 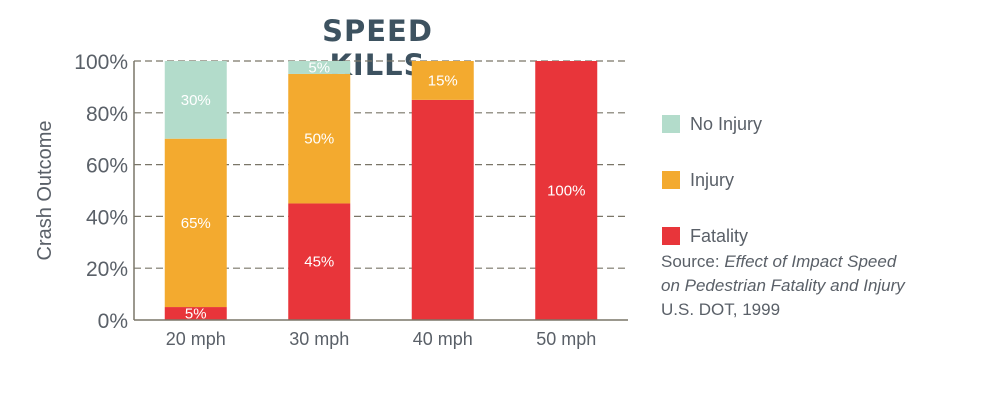 I want to click on source-line-1: Source: Effect of Impact Speed, so click(x=783, y=262).